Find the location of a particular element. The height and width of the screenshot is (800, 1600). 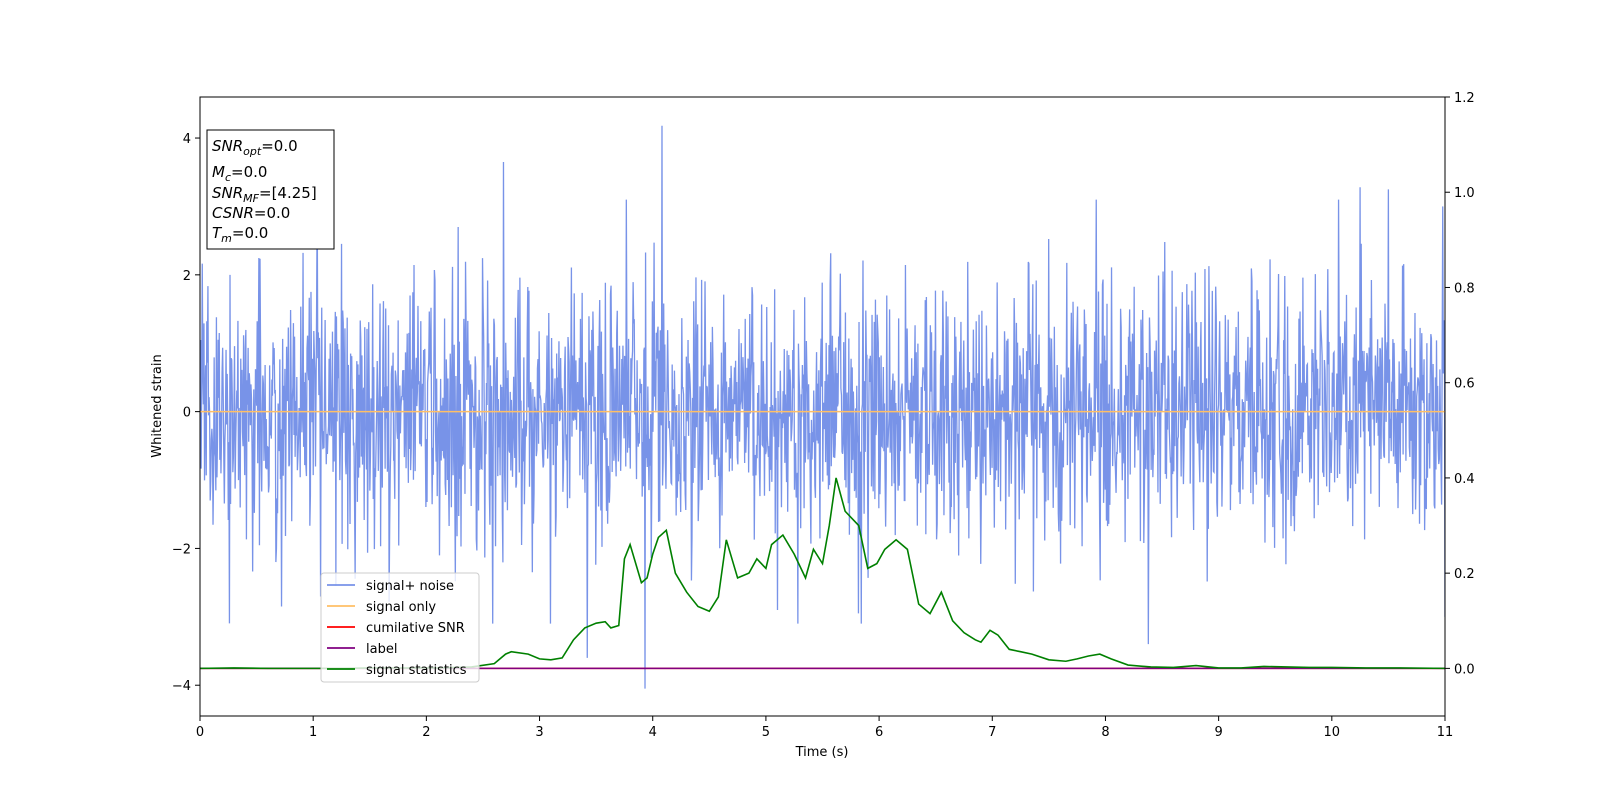

y-tick-label: −4 is located at coordinates (181, 686).